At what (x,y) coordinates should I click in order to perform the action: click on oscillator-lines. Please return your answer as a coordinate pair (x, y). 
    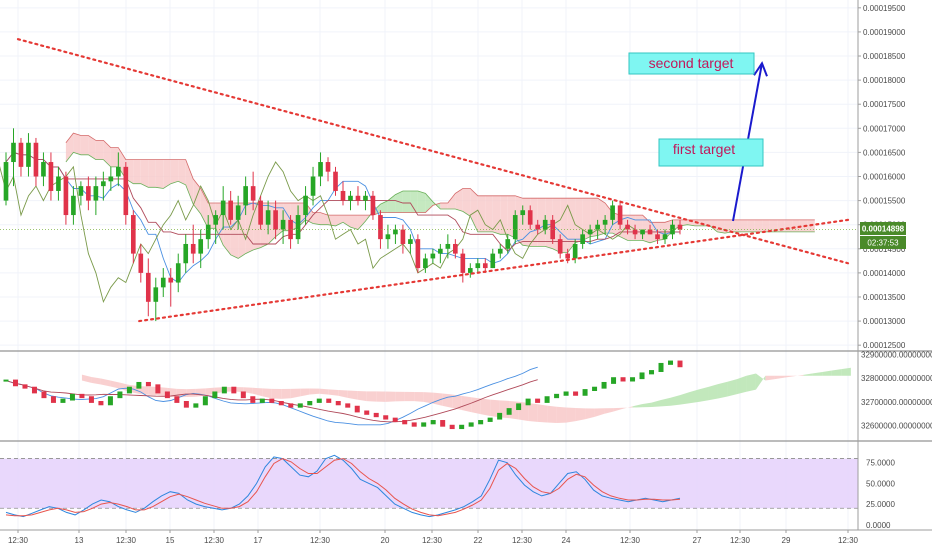
    Looking at the image, I should click on (343, 486).